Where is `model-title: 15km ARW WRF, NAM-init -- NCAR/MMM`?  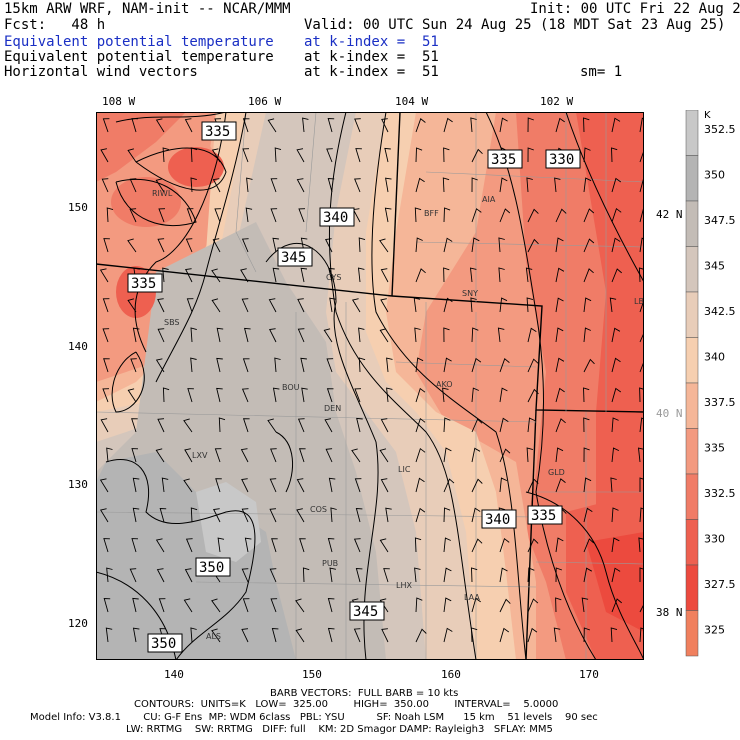
model-title: 15km ARW WRF, NAM-init -- NCAR/MMM is located at coordinates (147, 9).